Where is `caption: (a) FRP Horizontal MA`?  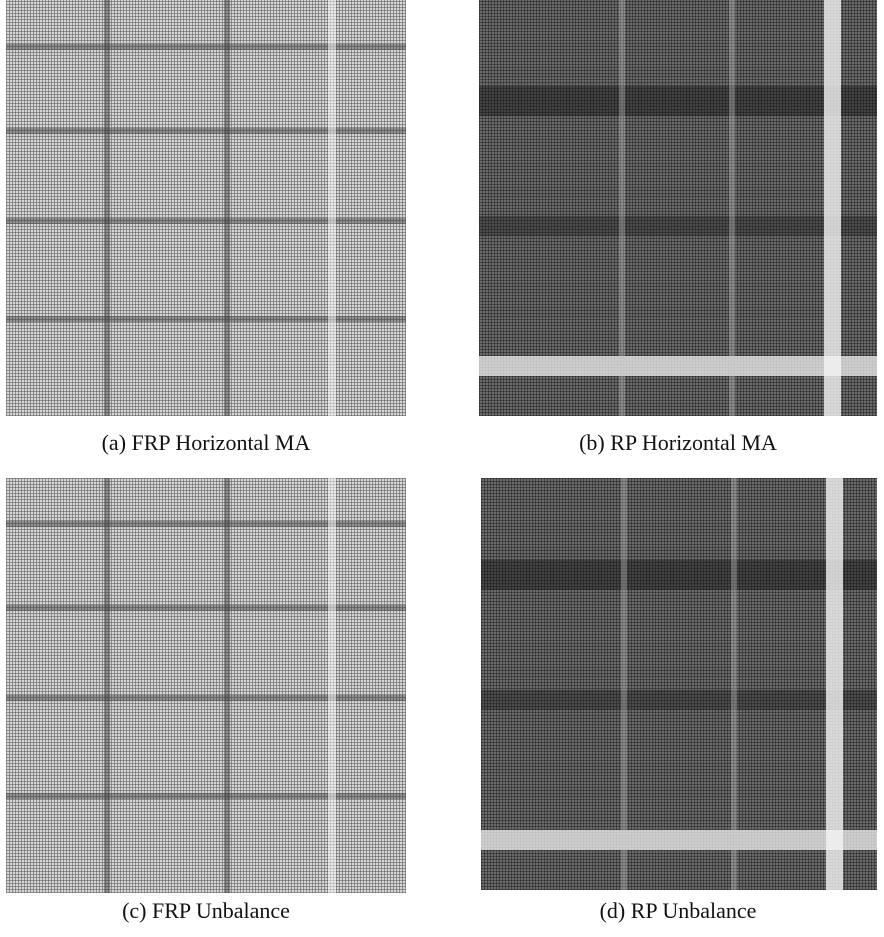
caption: (a) FRP Horizontal MA is located at coordinates (206, 442).